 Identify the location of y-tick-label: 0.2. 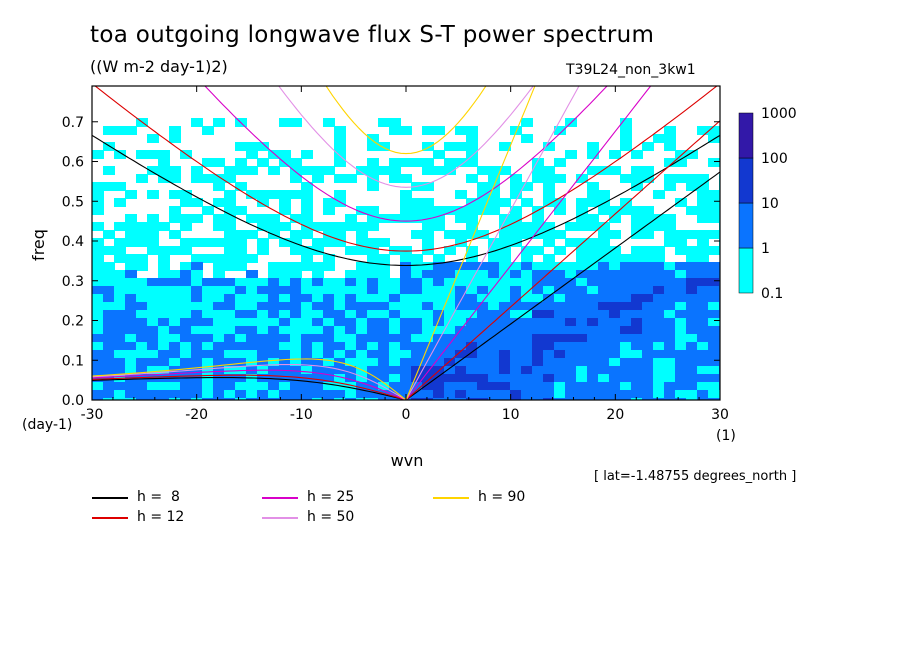
(73, 322).